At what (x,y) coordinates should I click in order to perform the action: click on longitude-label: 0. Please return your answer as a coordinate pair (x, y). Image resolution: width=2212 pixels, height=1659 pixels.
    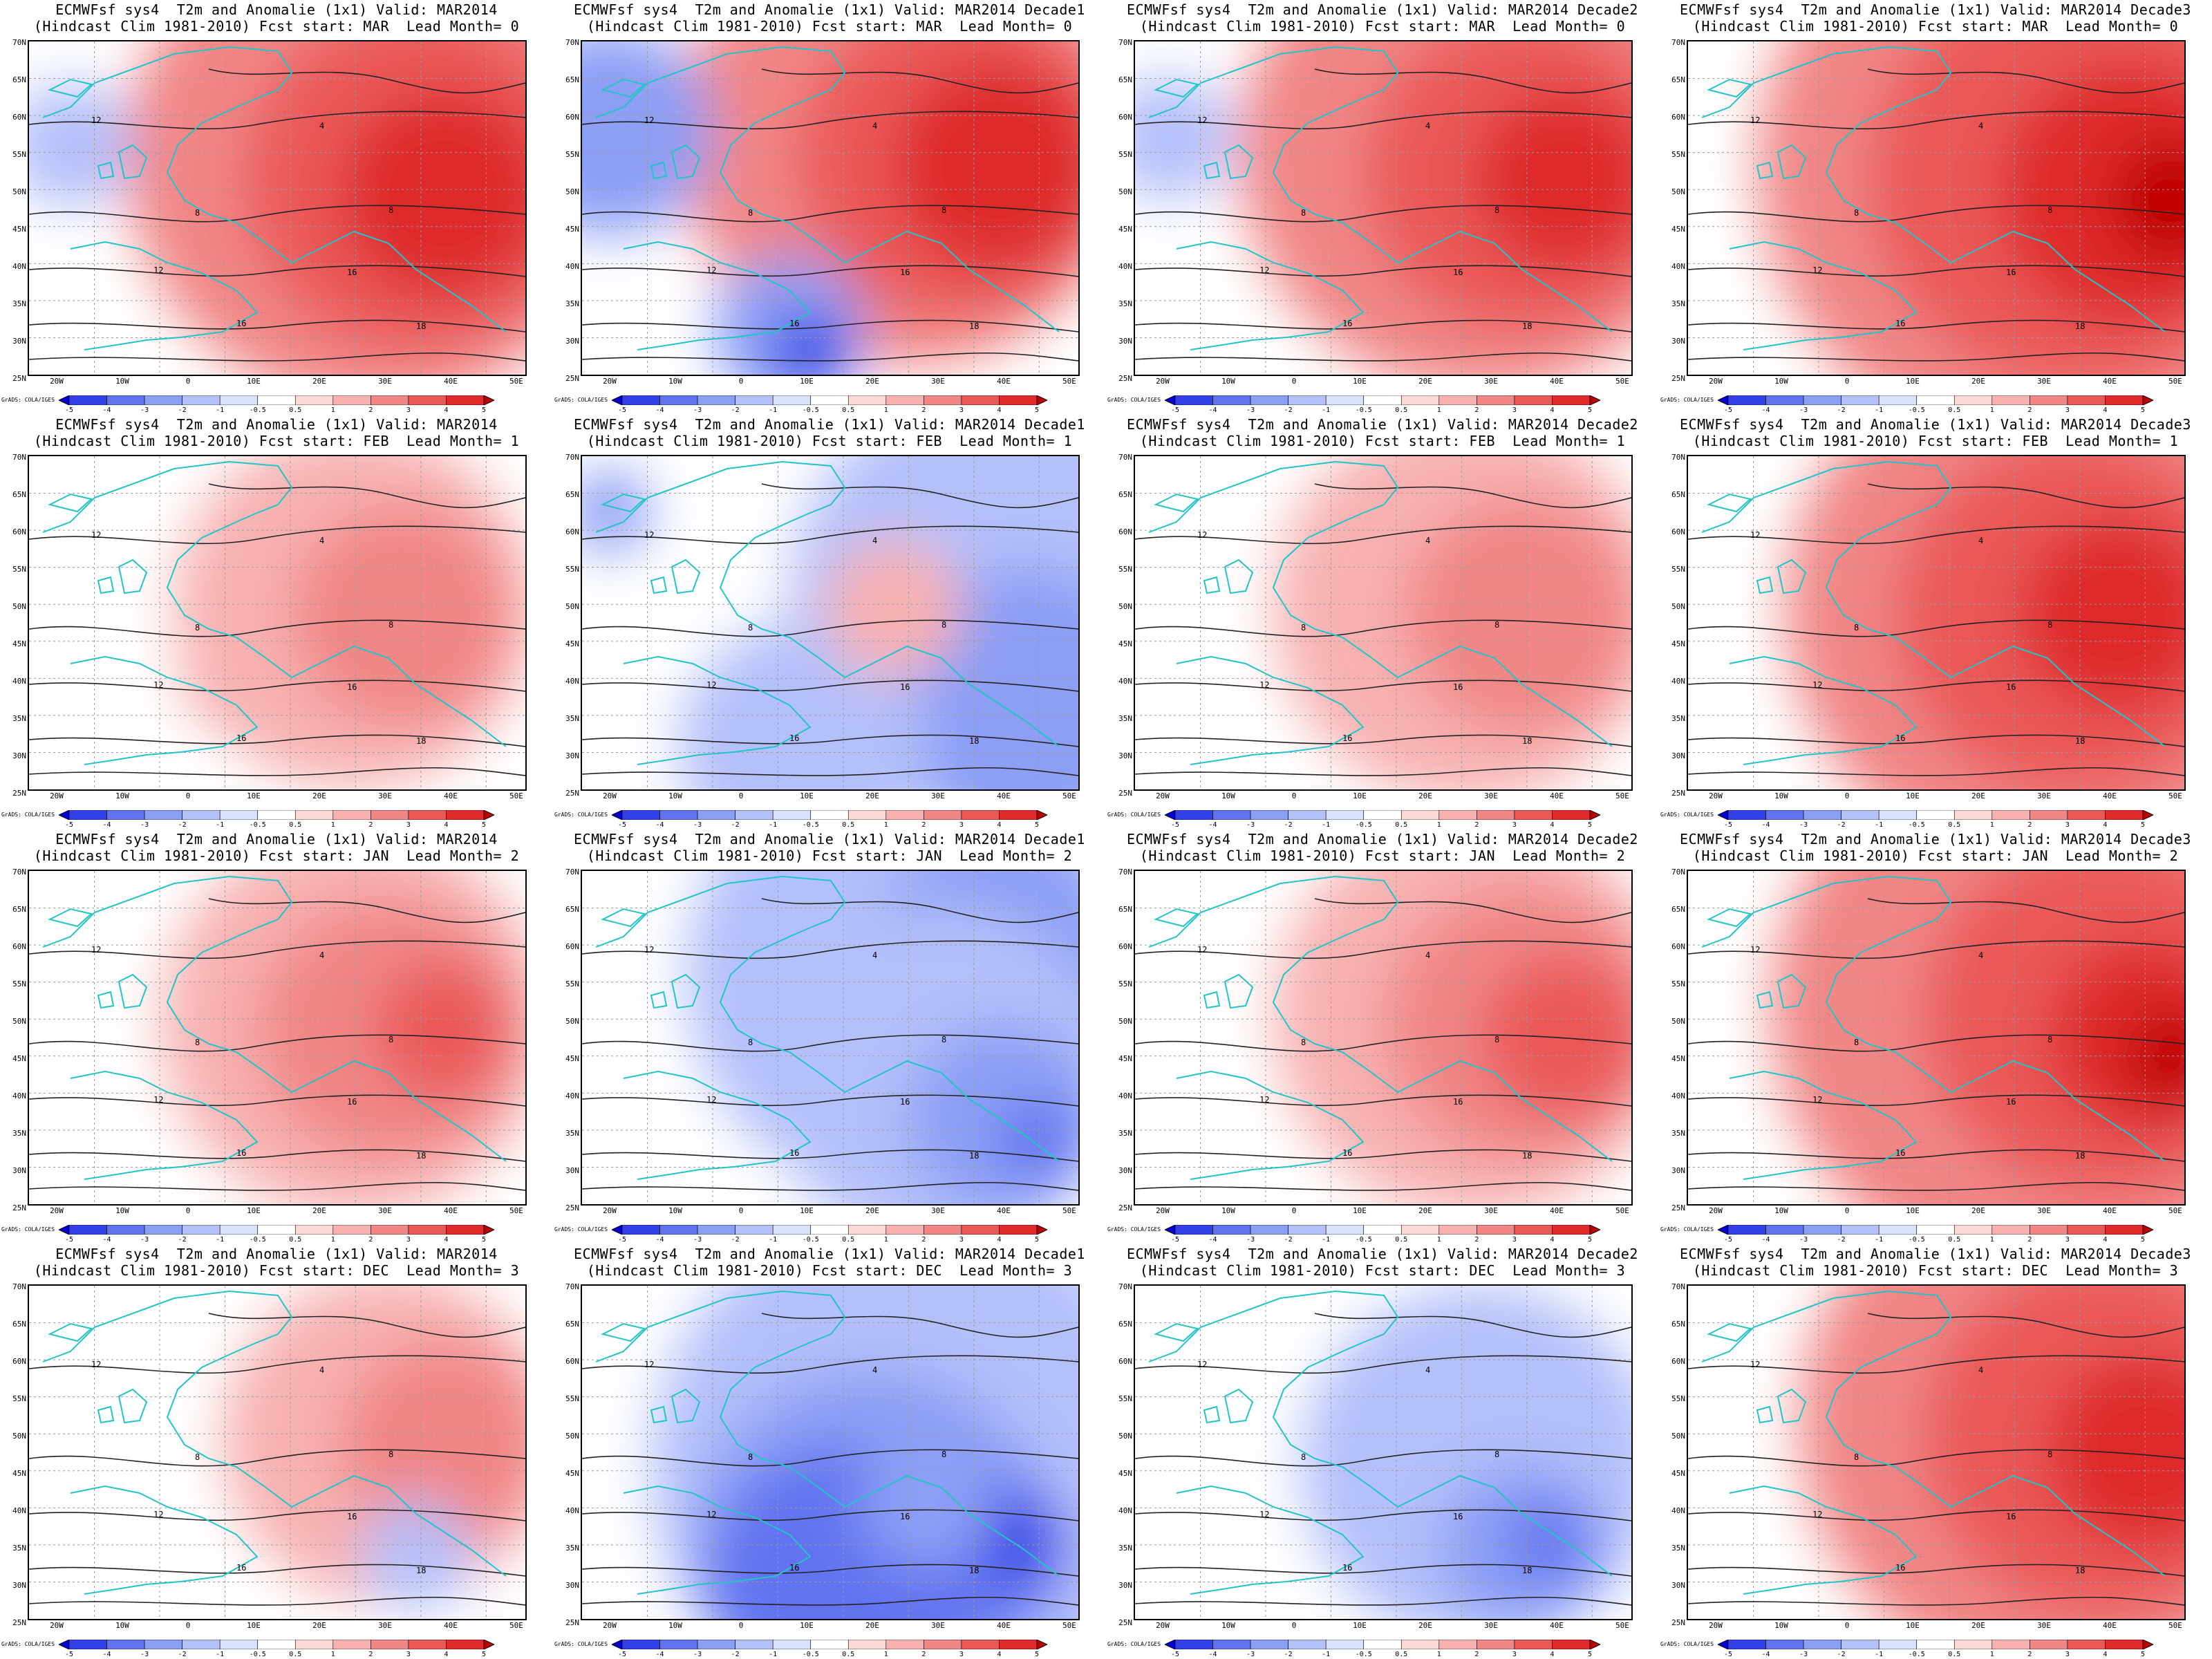
    Looking at the image, I should click on (1294, 1210).